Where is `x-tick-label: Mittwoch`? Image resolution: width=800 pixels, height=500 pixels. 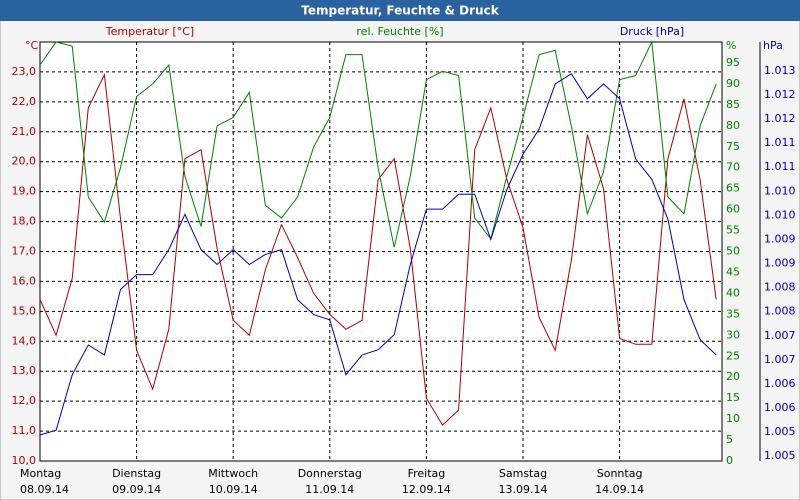 x-tick-label: Mittwoch is located at coordinates (233, 473).